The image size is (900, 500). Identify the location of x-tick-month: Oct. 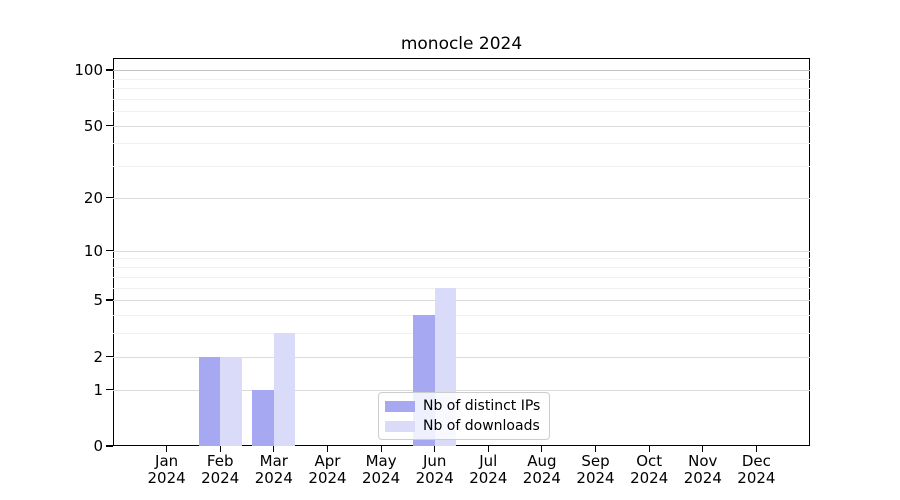
(649, 461).